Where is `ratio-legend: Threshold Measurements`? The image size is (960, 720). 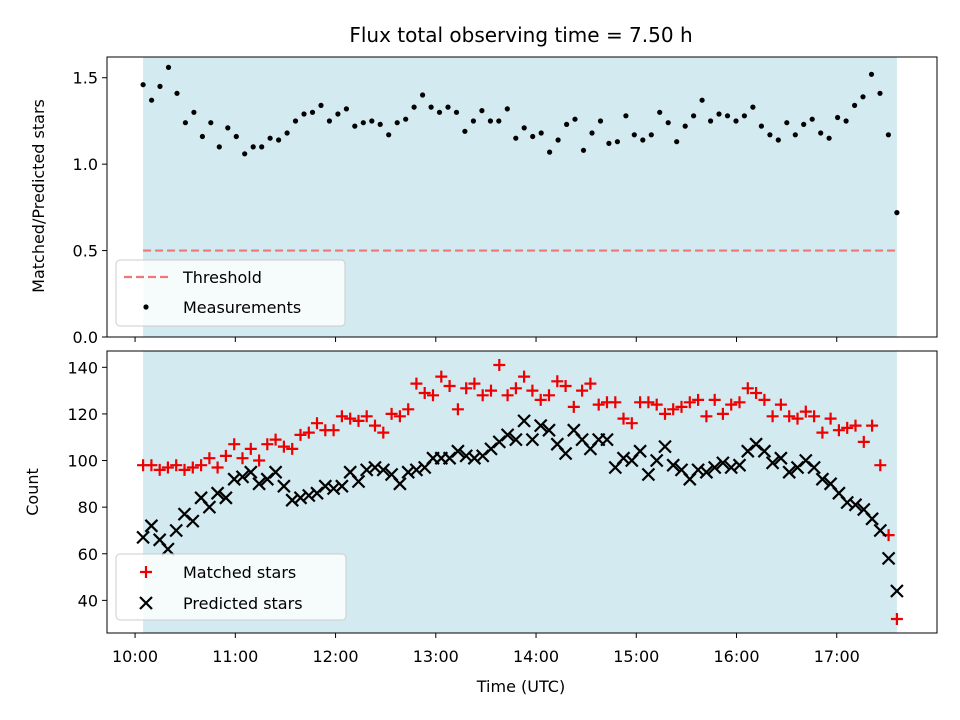 ratio-legend: Threshold Measurements is located at coordinates (230, 293).